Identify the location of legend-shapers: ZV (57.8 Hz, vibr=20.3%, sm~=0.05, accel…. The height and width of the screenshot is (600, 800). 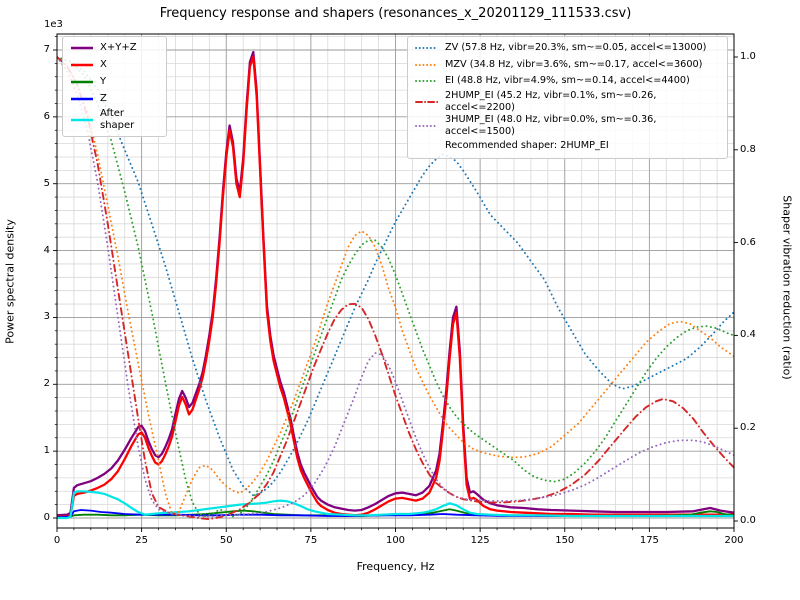
(567, 97).